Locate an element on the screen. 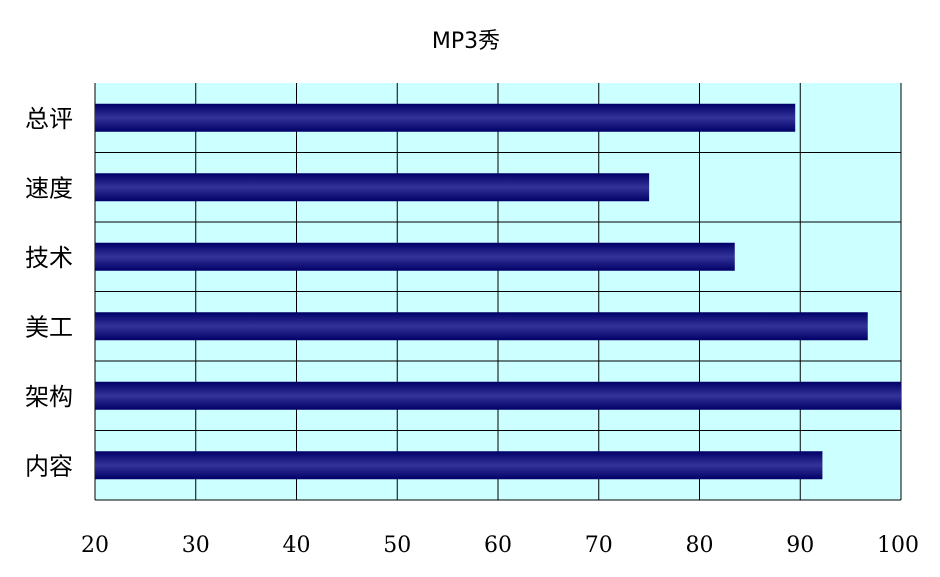 This screenshot has width=940, height=577. category-label-2: 技术 is located at coordinates (49, 258).